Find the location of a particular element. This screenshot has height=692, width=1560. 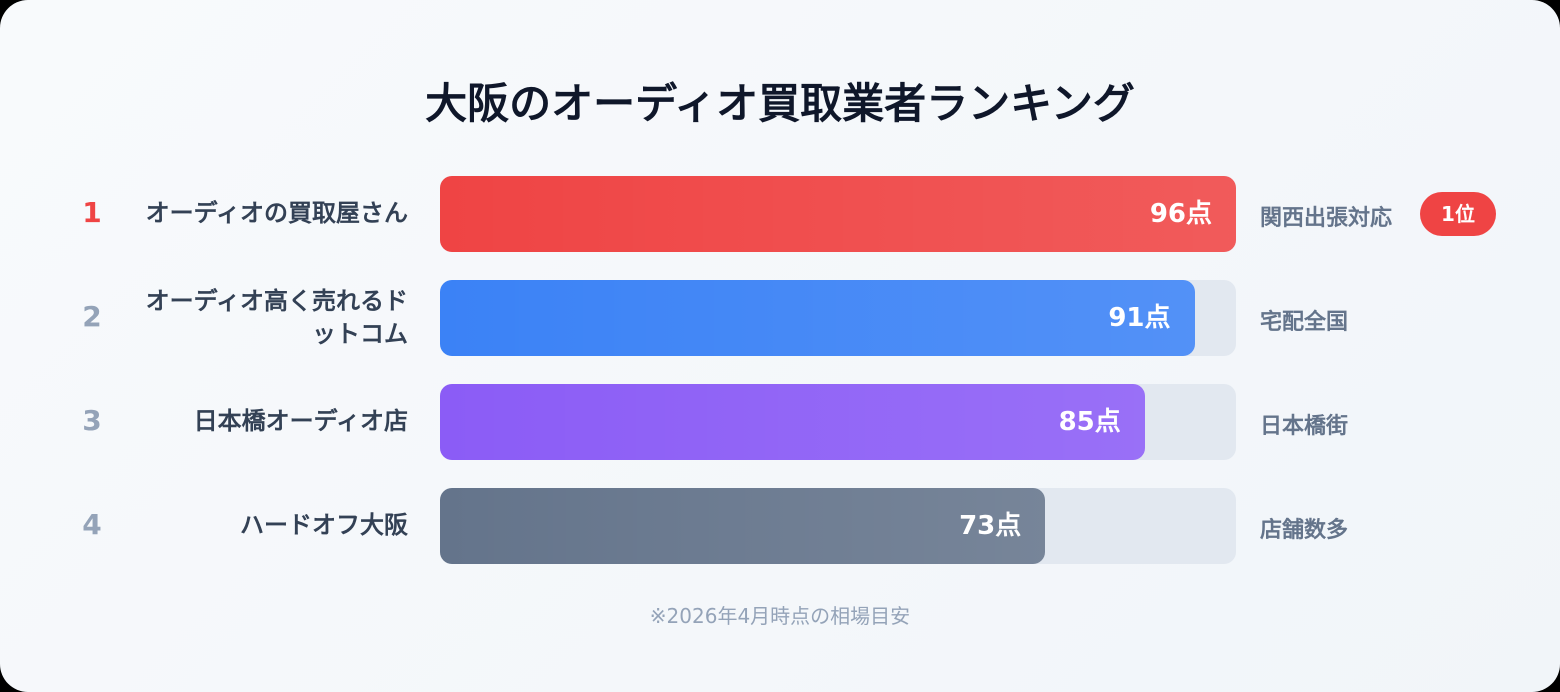

rank-label: 4 is located at coordinates (92, 524).